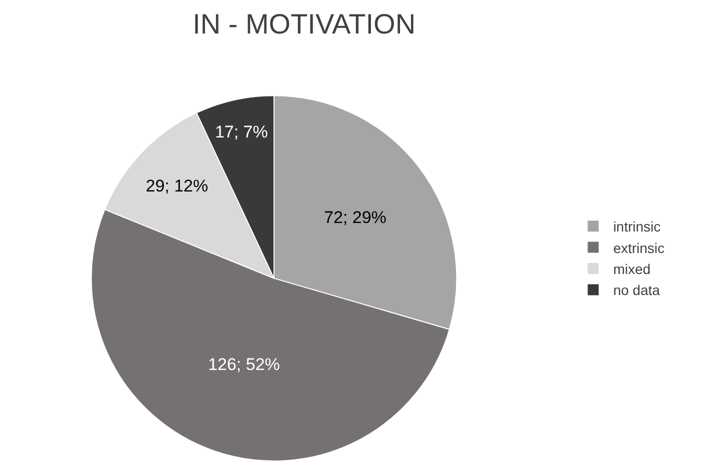 Image resolution: width=724 pixels, height=471 pixels. What do you see at coordinates (241, 132) in the screenshot?
I see `data-label: 17; 7%` at bounding box center [241, 132].